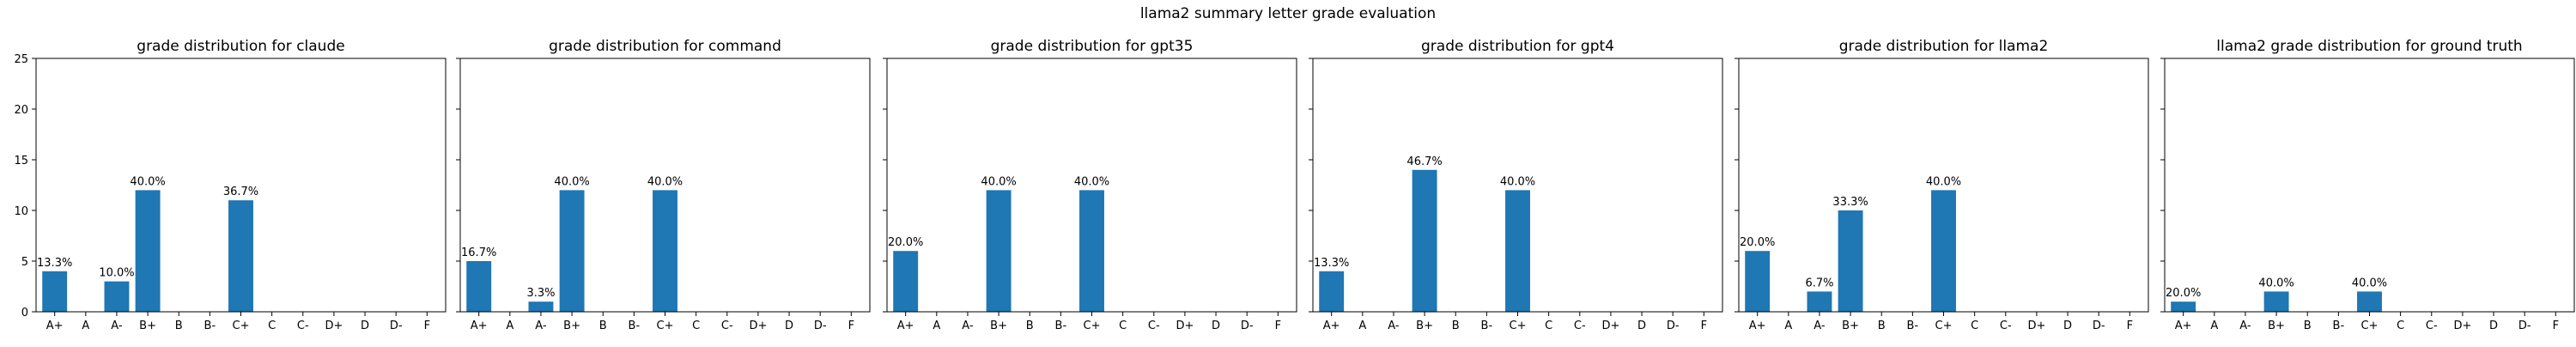 This screenshot has height=347, width=2576. Describe the element at coordinates (21, 161) in the screenshot. I see `y-tick-label: 15` at that location.